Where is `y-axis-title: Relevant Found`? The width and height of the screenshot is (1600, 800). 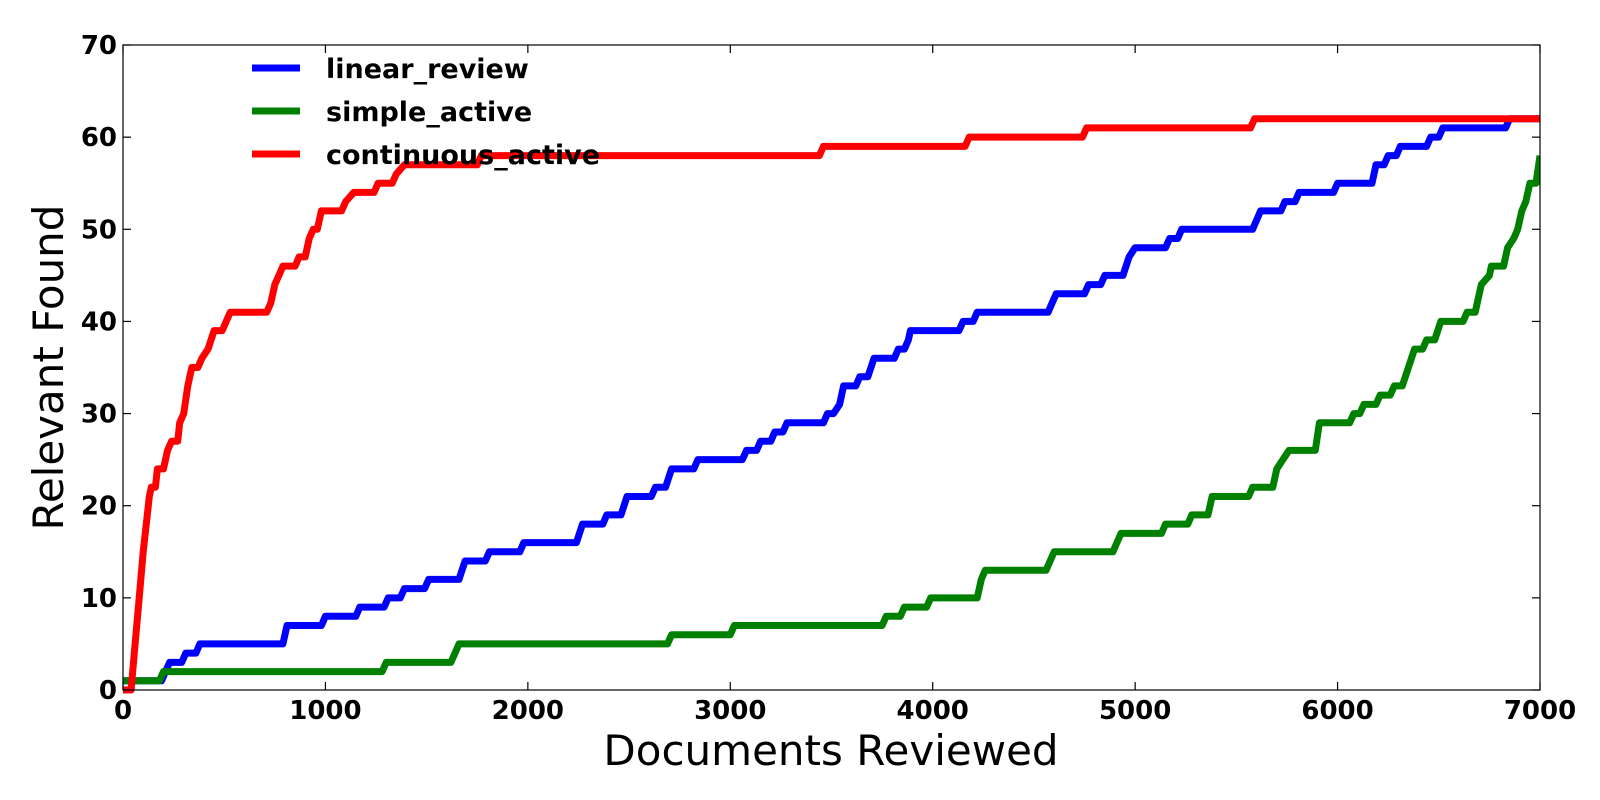
y-axis-title: Relevant Found is located at coordinates (48, 368).